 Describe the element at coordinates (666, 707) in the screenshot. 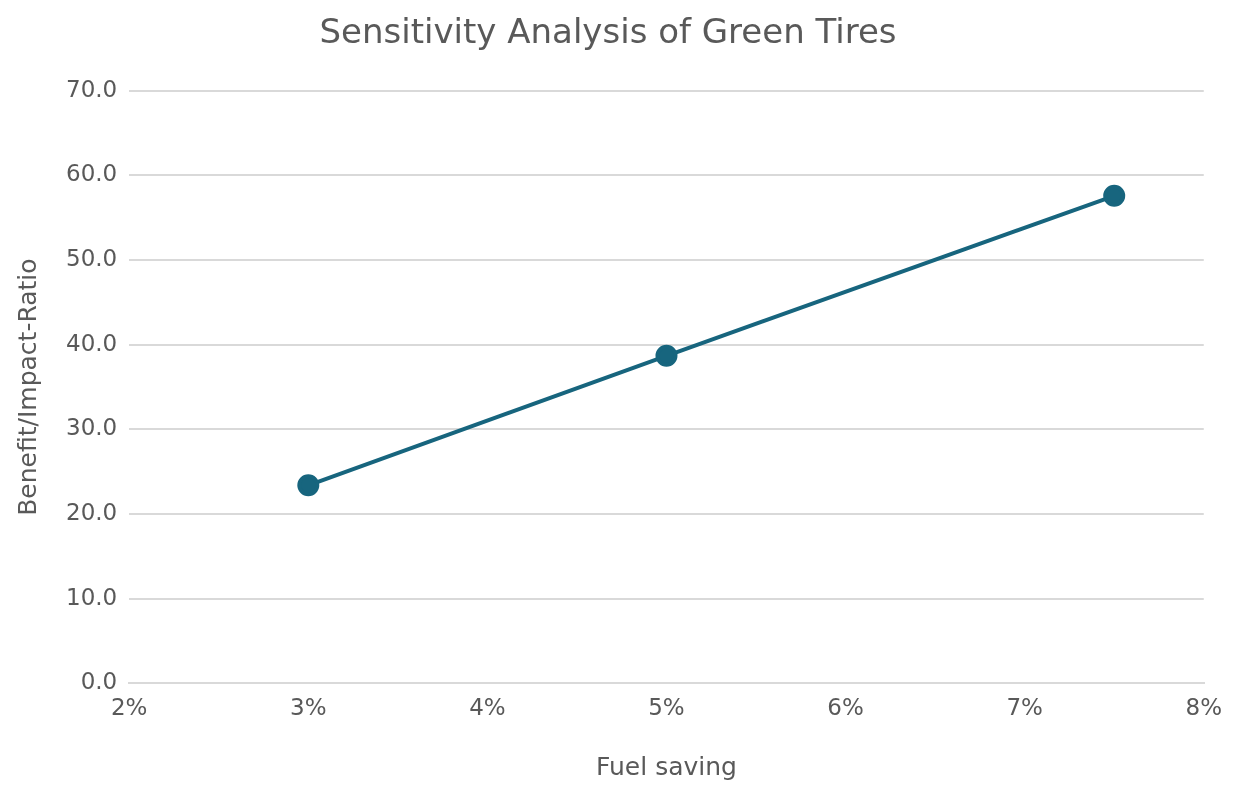

I see `x-tick-label: 5%` at that location.